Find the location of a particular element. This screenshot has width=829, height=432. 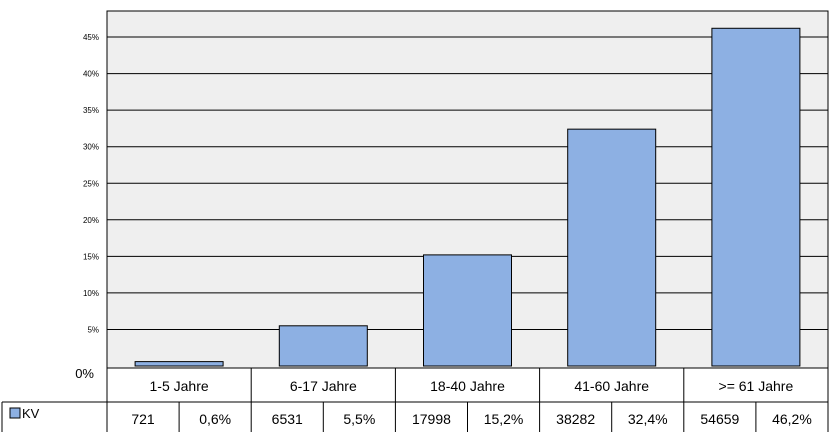

y-tick-label-zero: 0% is located at coordinates (84, 373).